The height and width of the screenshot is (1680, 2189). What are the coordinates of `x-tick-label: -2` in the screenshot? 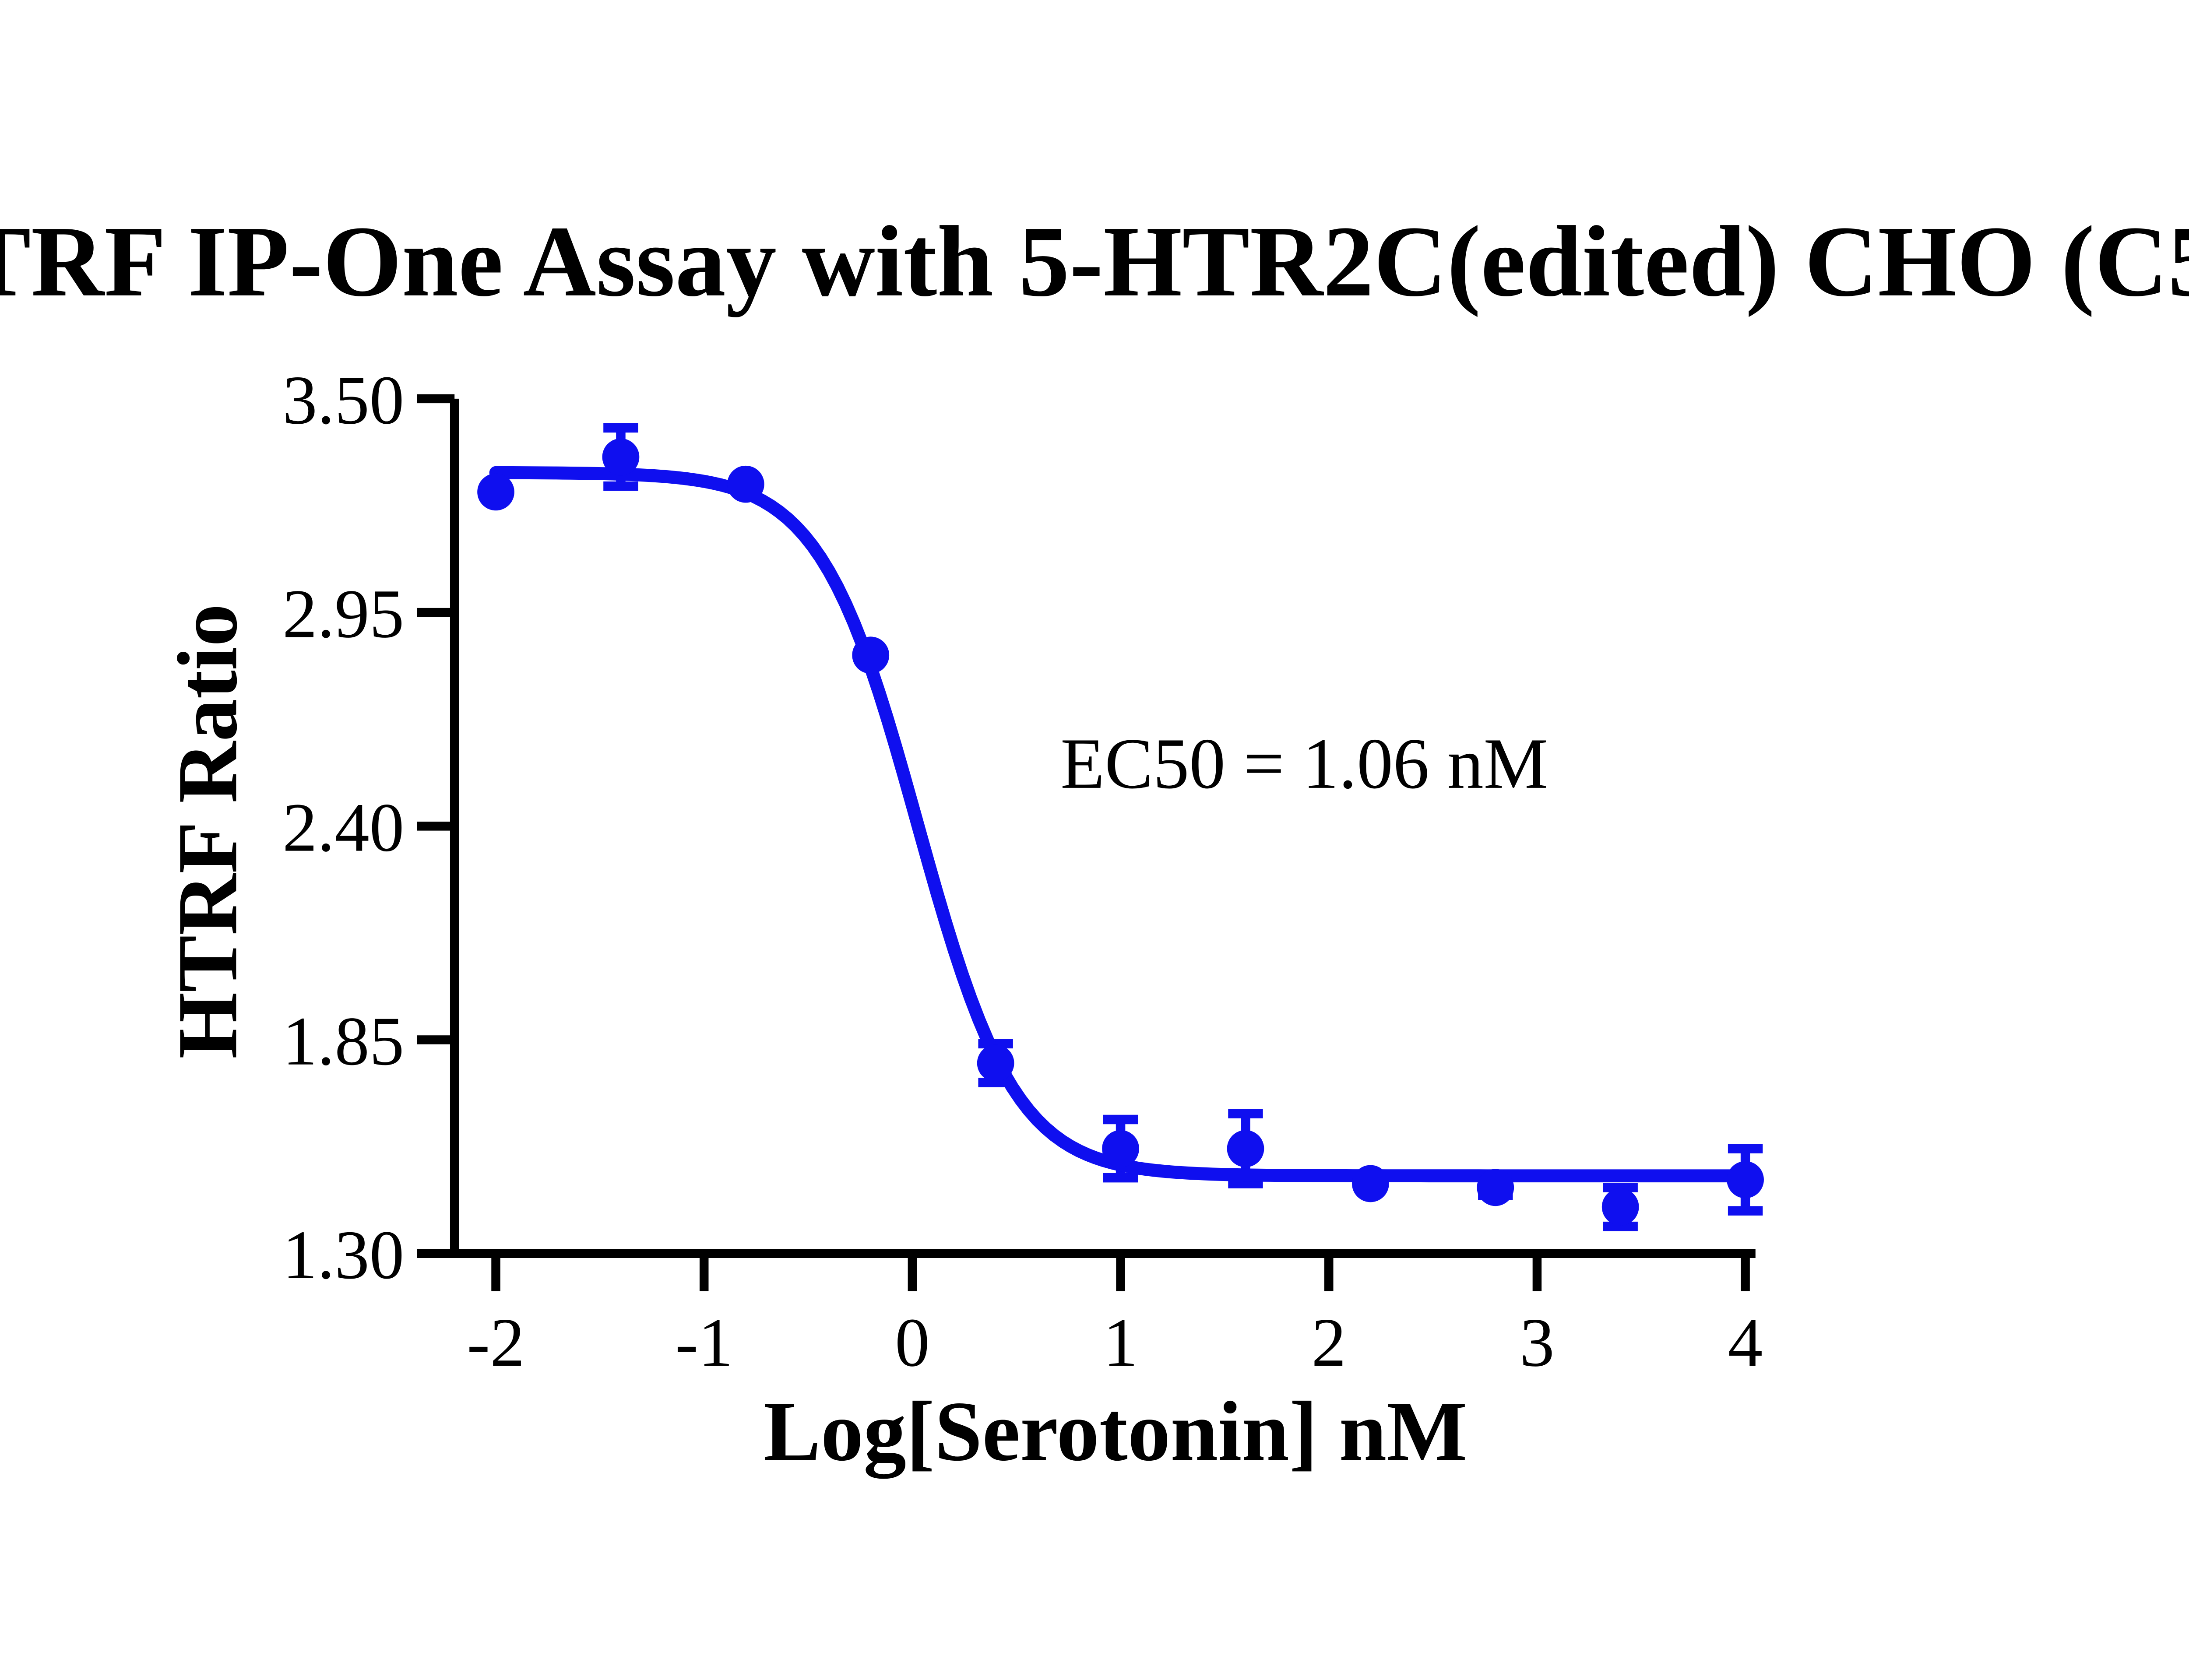 It's located at (496, 1342).